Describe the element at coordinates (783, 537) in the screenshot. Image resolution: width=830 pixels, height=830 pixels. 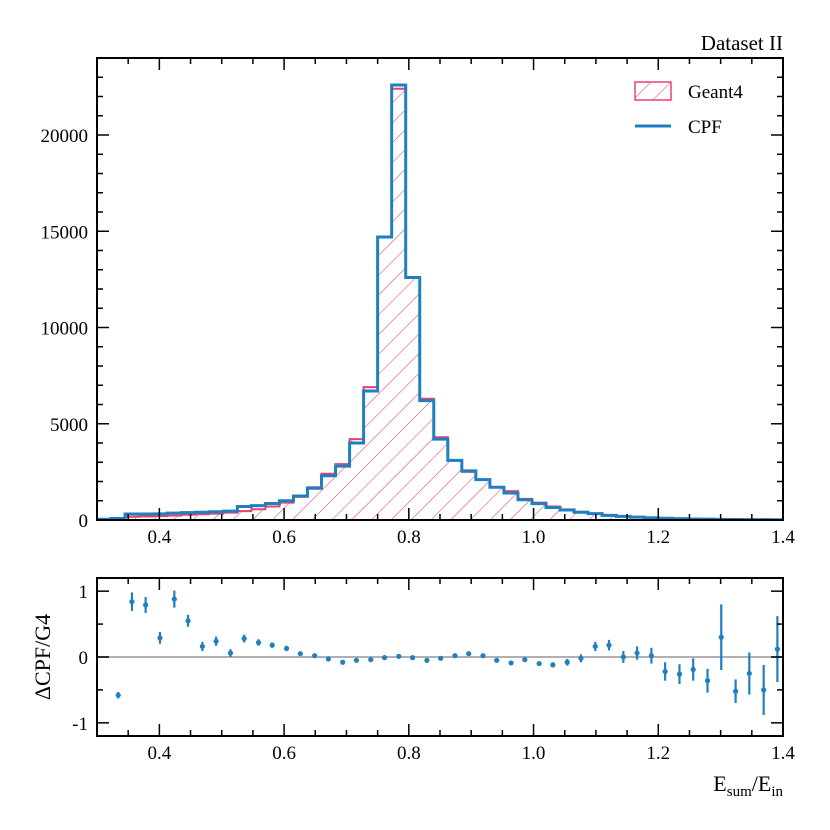
I see `x-tick-label: 1.4` at that location.